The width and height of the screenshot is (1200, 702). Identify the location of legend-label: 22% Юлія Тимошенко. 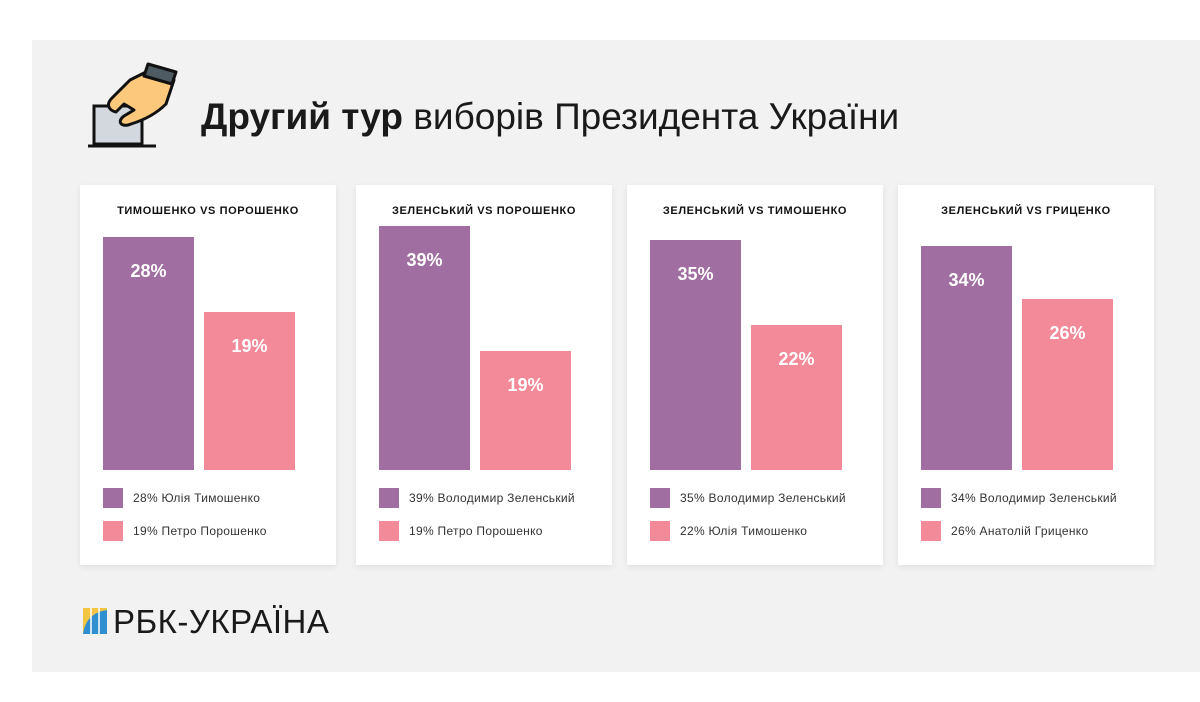
(744, 531).